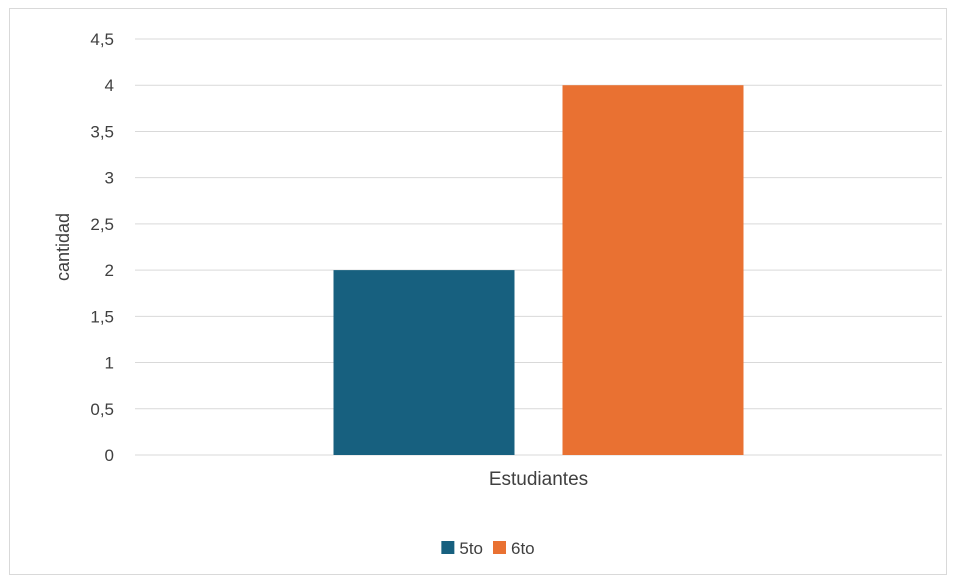 This screenshot has width=956, height=579. Describe the element at coordinates (471, 548) in the screenshot. I see `legend-label-5to: 5to` at that location.